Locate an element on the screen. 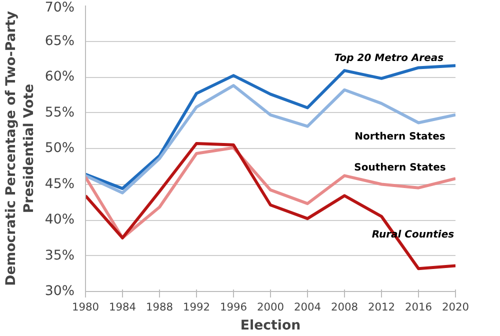  series-label: Southern States is located at coordinates (400, 168).